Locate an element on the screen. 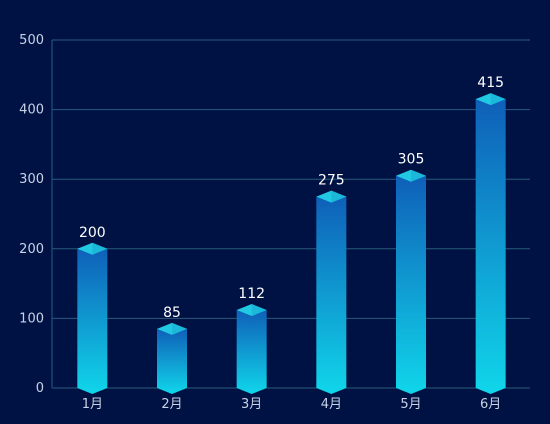  y-tick-label: 300 is located at coordinates (31, 179).